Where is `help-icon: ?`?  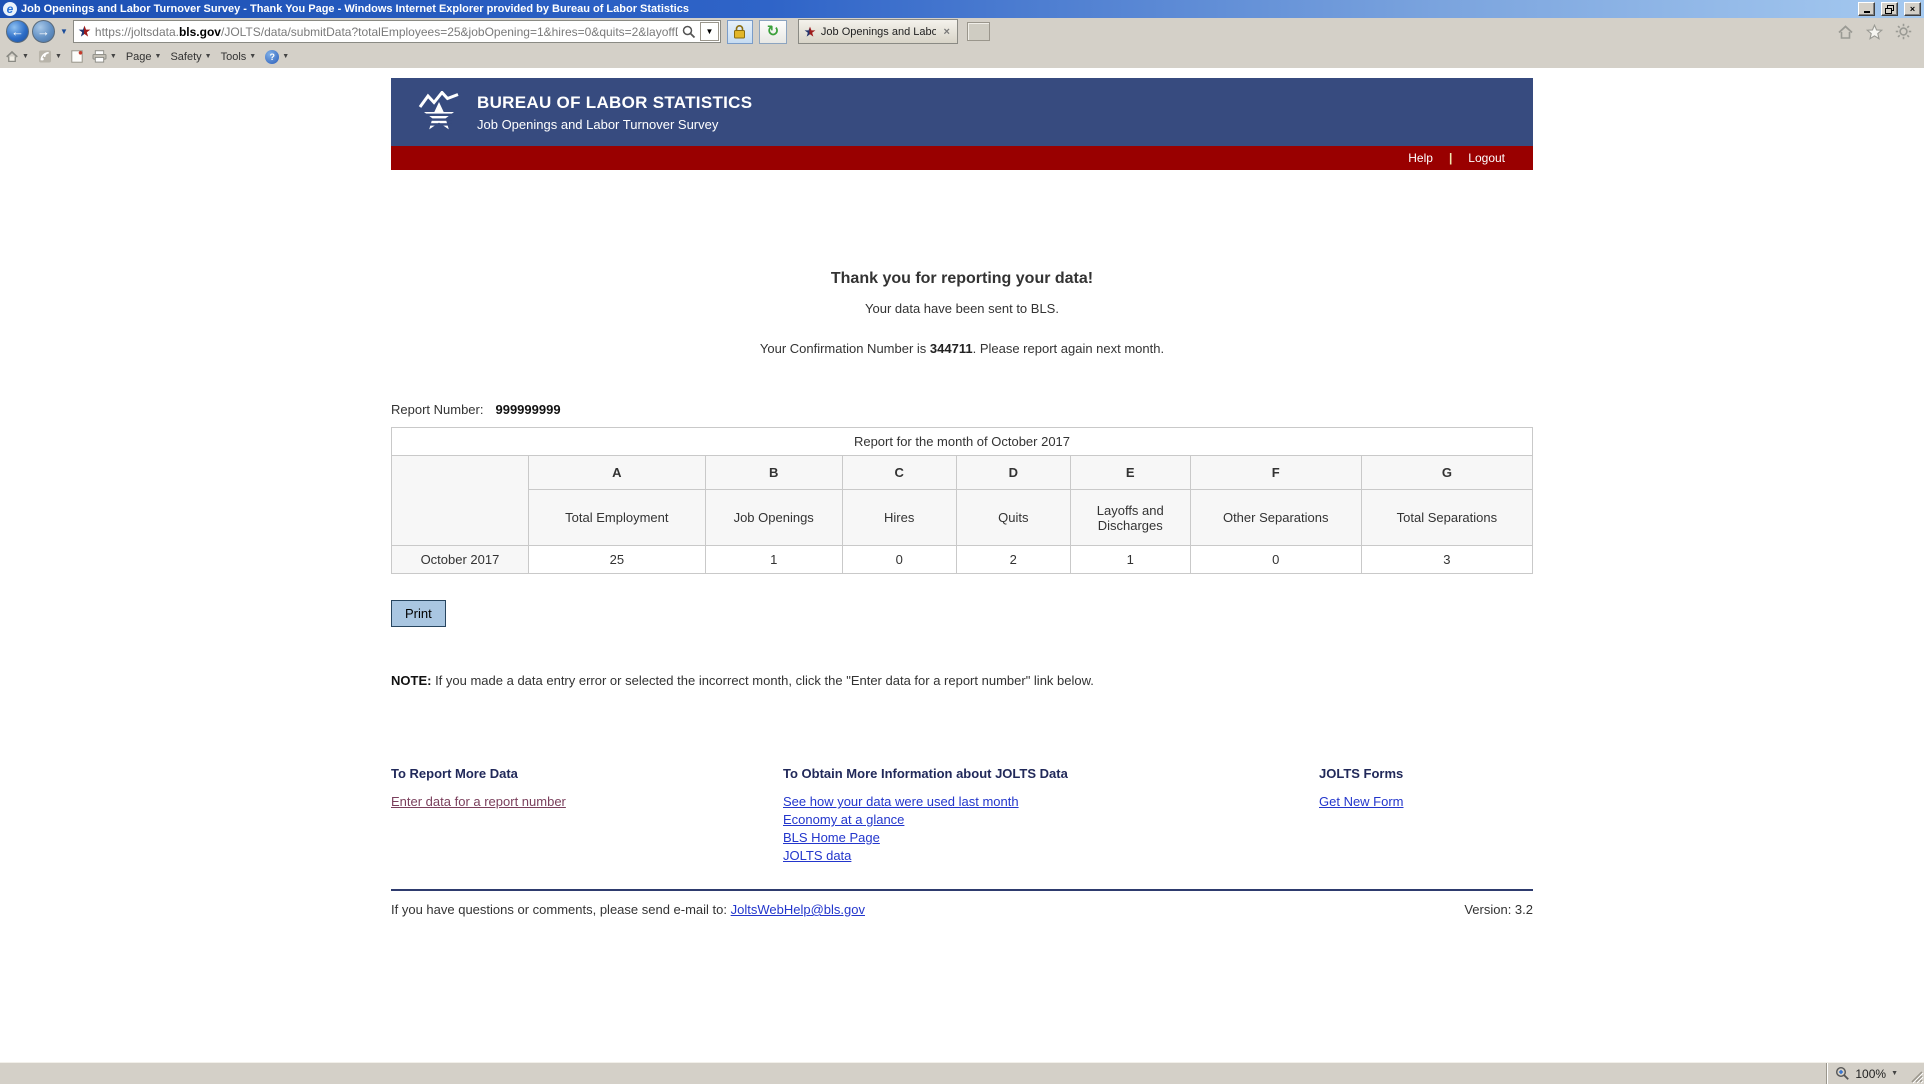
help-icon: ? is located at coordinates (272, 56).